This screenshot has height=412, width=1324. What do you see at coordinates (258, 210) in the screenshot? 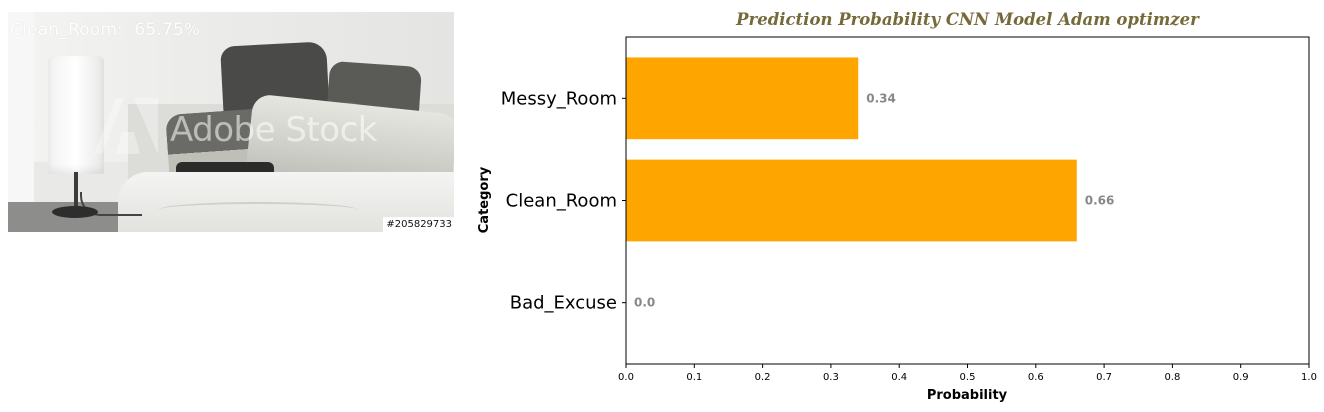
I see `photo-duvet-fold` at bounding box center [258, 210].